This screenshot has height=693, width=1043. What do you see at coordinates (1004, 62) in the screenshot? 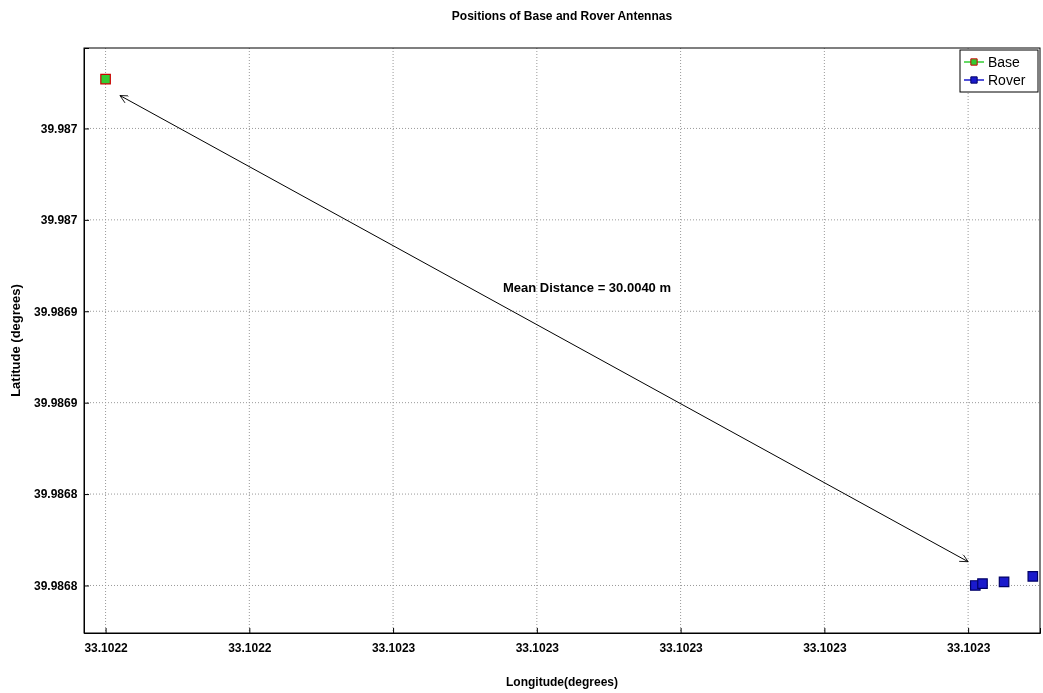
I see `legend-label: Base` at bounding box center [1004, 62].